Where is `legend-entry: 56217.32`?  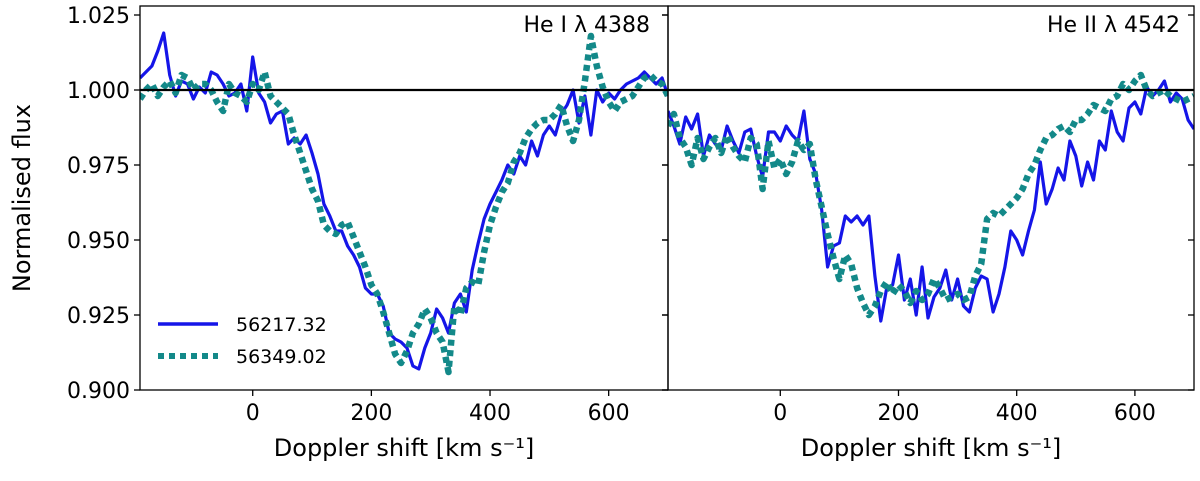 legend-entry: 56217.32 is located at coordinates (281, 325).